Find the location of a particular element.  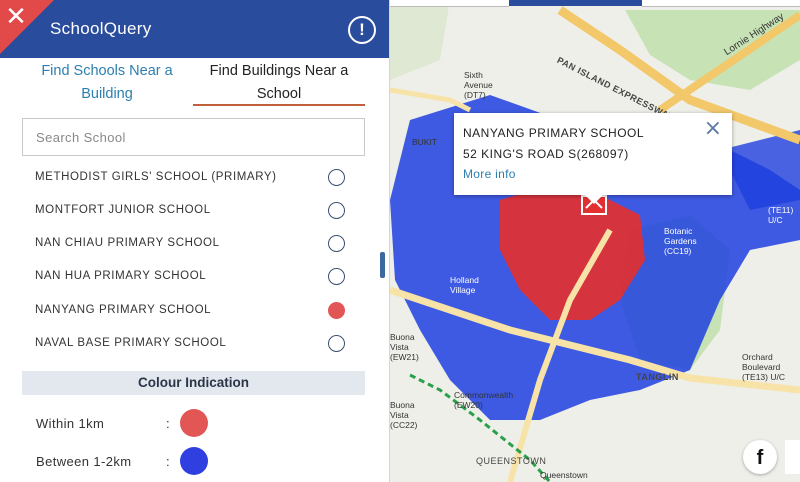

map-road-label: QUEENSTOWN is located at coordinates (511, 461).